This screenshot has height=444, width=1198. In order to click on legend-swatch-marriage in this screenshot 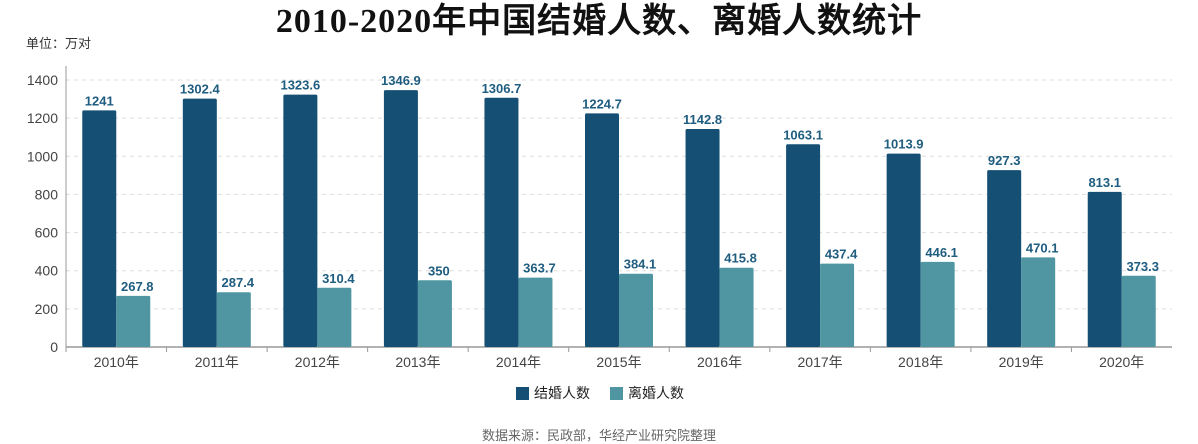, I will do `click(522, 393)`.